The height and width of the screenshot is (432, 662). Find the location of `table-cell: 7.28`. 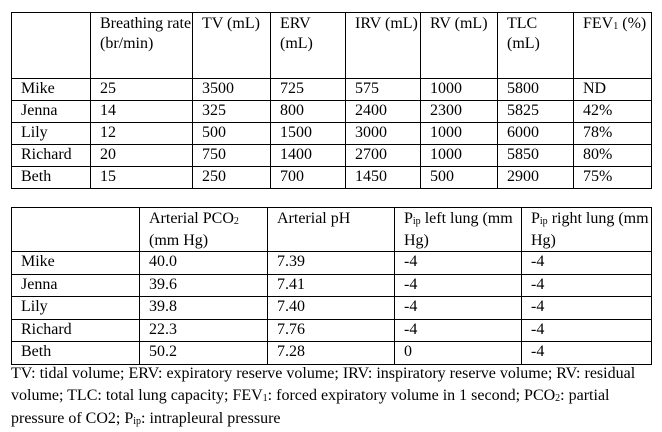

table-cell: 7.28 is located at coordinates (331, 353).